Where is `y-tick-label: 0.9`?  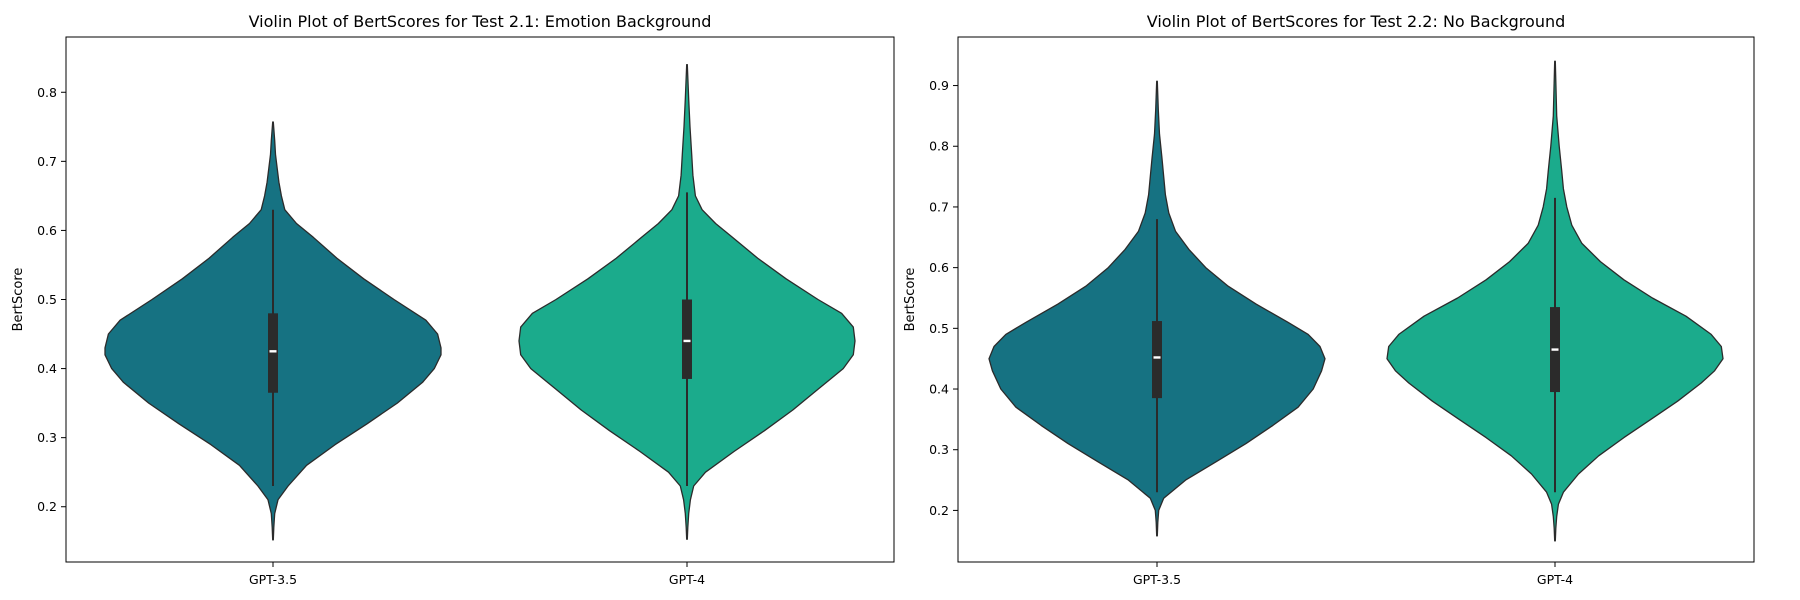
y-tick-label: 0.9 is located at coordinates (939, 85).